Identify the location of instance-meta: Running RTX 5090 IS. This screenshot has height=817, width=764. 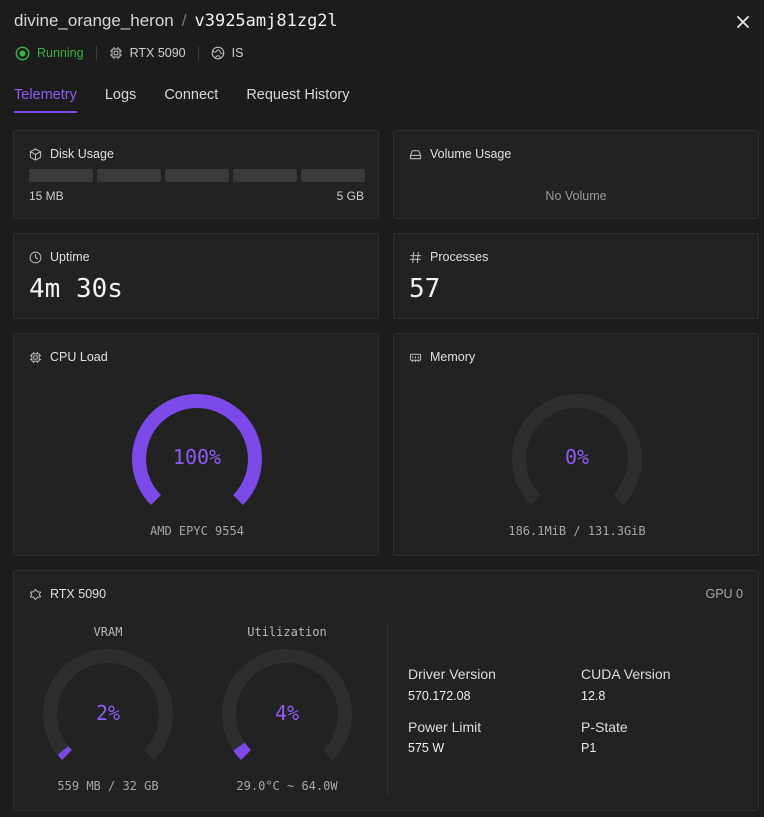
(129, 53).